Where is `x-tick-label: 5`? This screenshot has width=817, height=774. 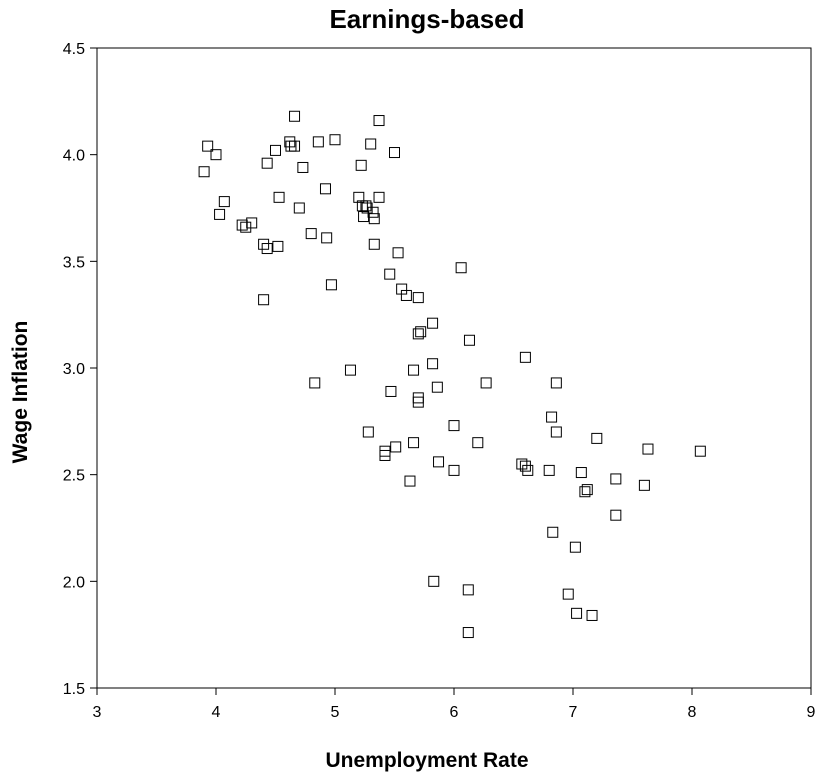
x-tick-label: 5 is located at coordinates (335, 712).